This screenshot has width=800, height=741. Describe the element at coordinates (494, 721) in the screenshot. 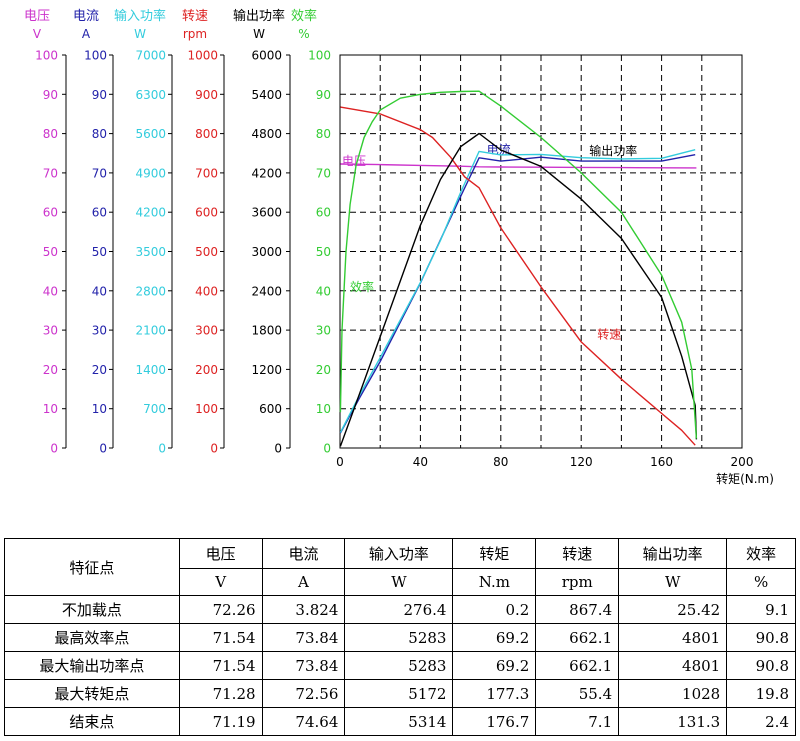

I see `table-cell: 176.7` at that location.